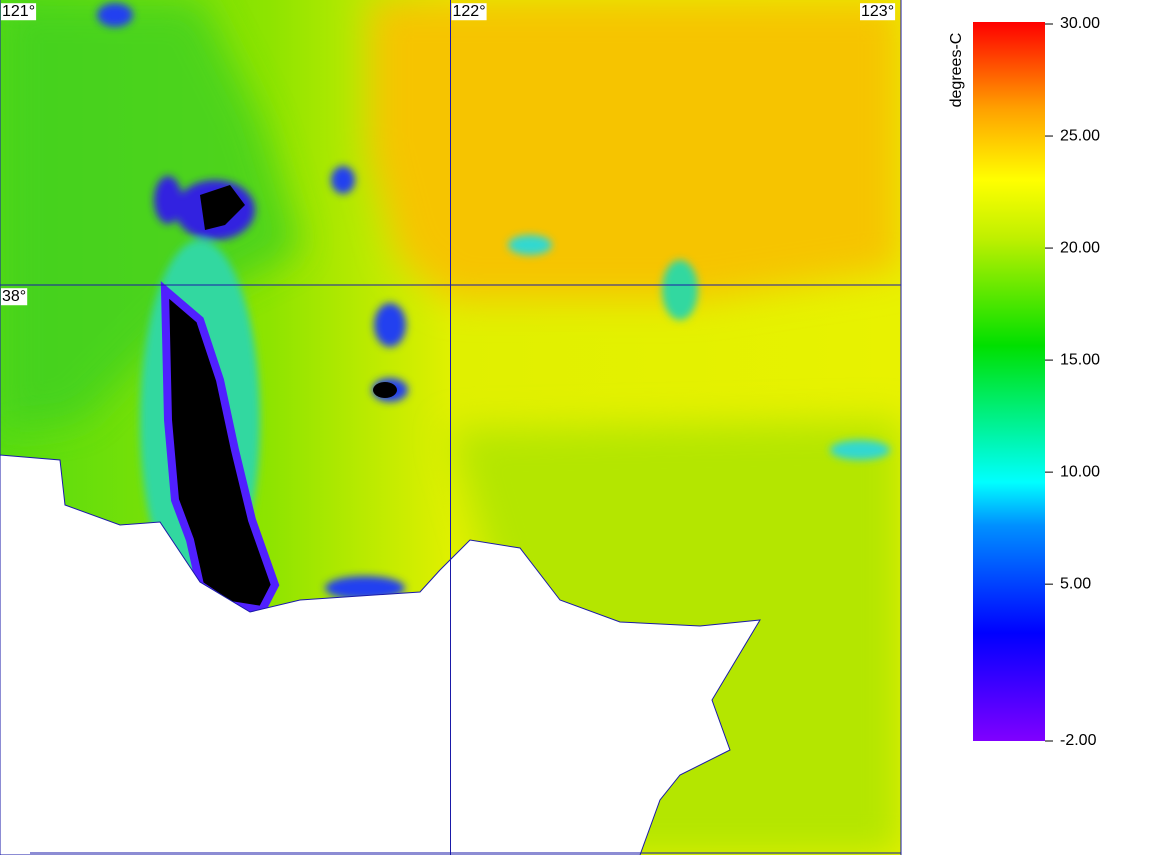 This screenshot has width=1166, height=860. What do you see at coordinates (1078, 740) in the screenshot?
I see `colorbar-tick-label: -2.00` at bounding box center [1078, 740].